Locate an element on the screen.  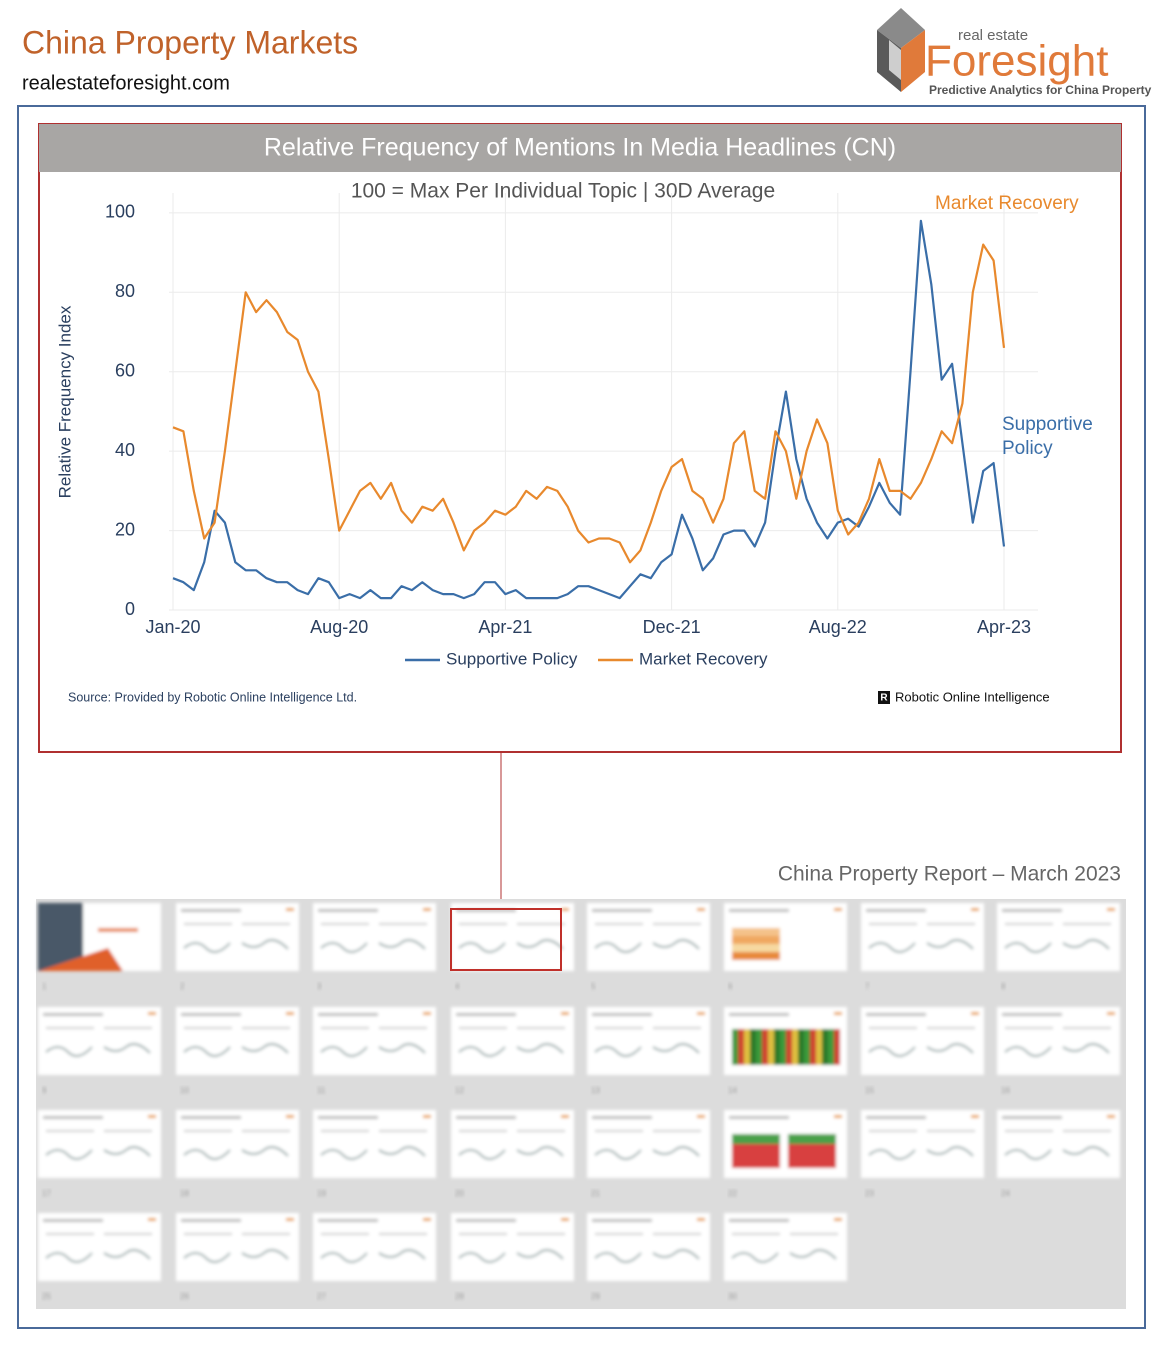
page-number: 24 is located at coordinates (1005, 1193).